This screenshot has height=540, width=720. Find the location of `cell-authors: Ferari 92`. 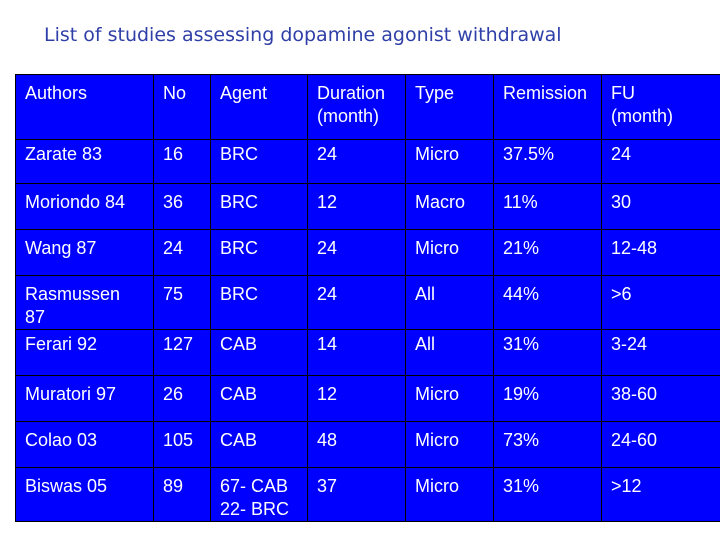

cell-authors: Ferari 92 is located at coordinates (84, 352).